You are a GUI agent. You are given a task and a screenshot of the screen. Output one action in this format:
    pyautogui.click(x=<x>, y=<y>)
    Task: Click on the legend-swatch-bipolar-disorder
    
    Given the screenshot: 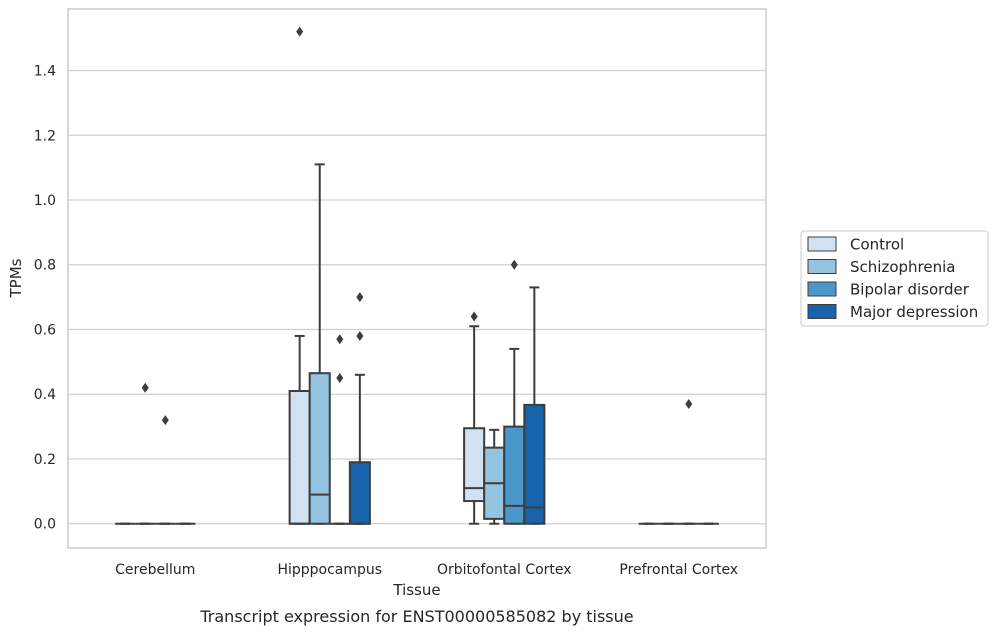 What is the action you would take?
    pyautogui.click(x=822, y=289)
    